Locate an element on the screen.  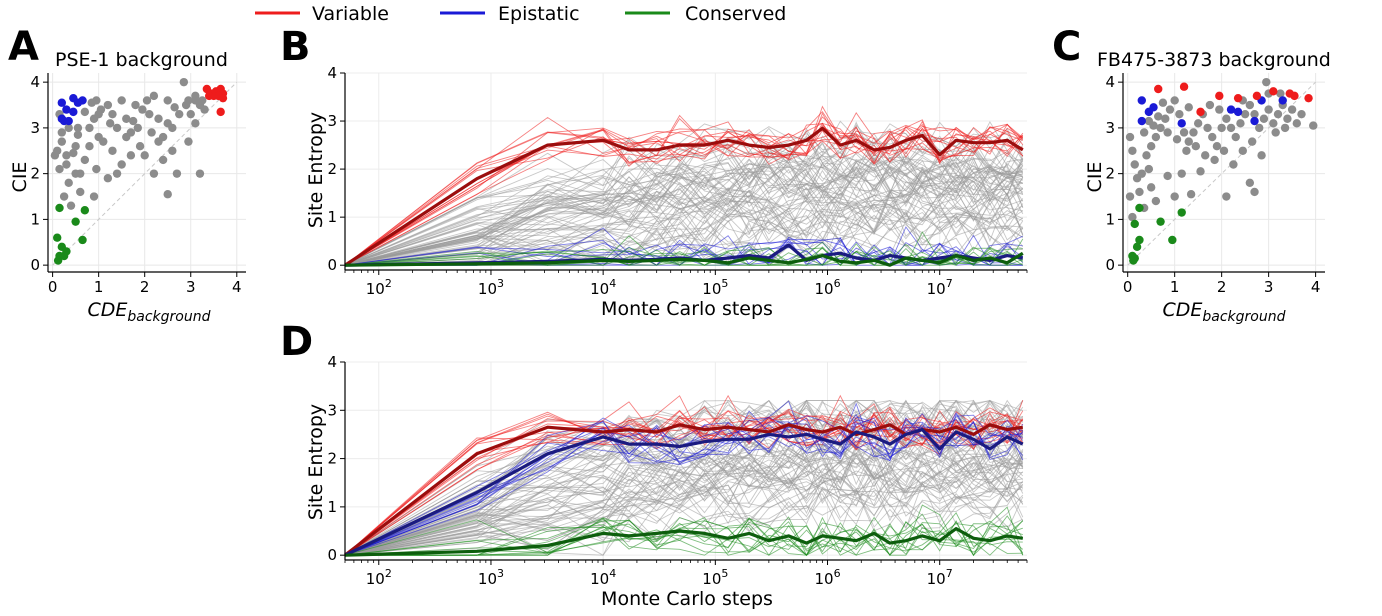
diagonal-line is located at coordinates (145, 173).